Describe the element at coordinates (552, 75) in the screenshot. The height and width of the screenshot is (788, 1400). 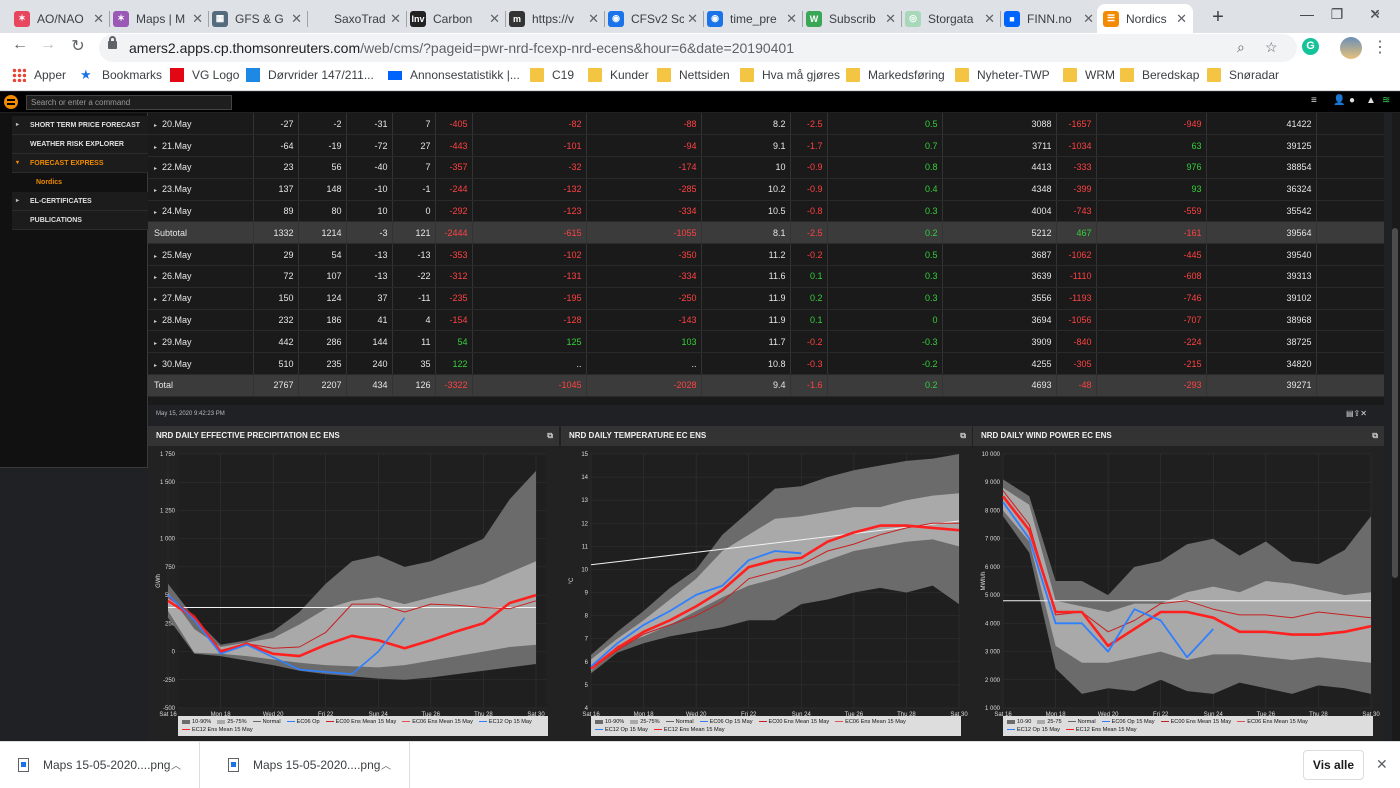
I see `bookmark-item: C19` at that location.